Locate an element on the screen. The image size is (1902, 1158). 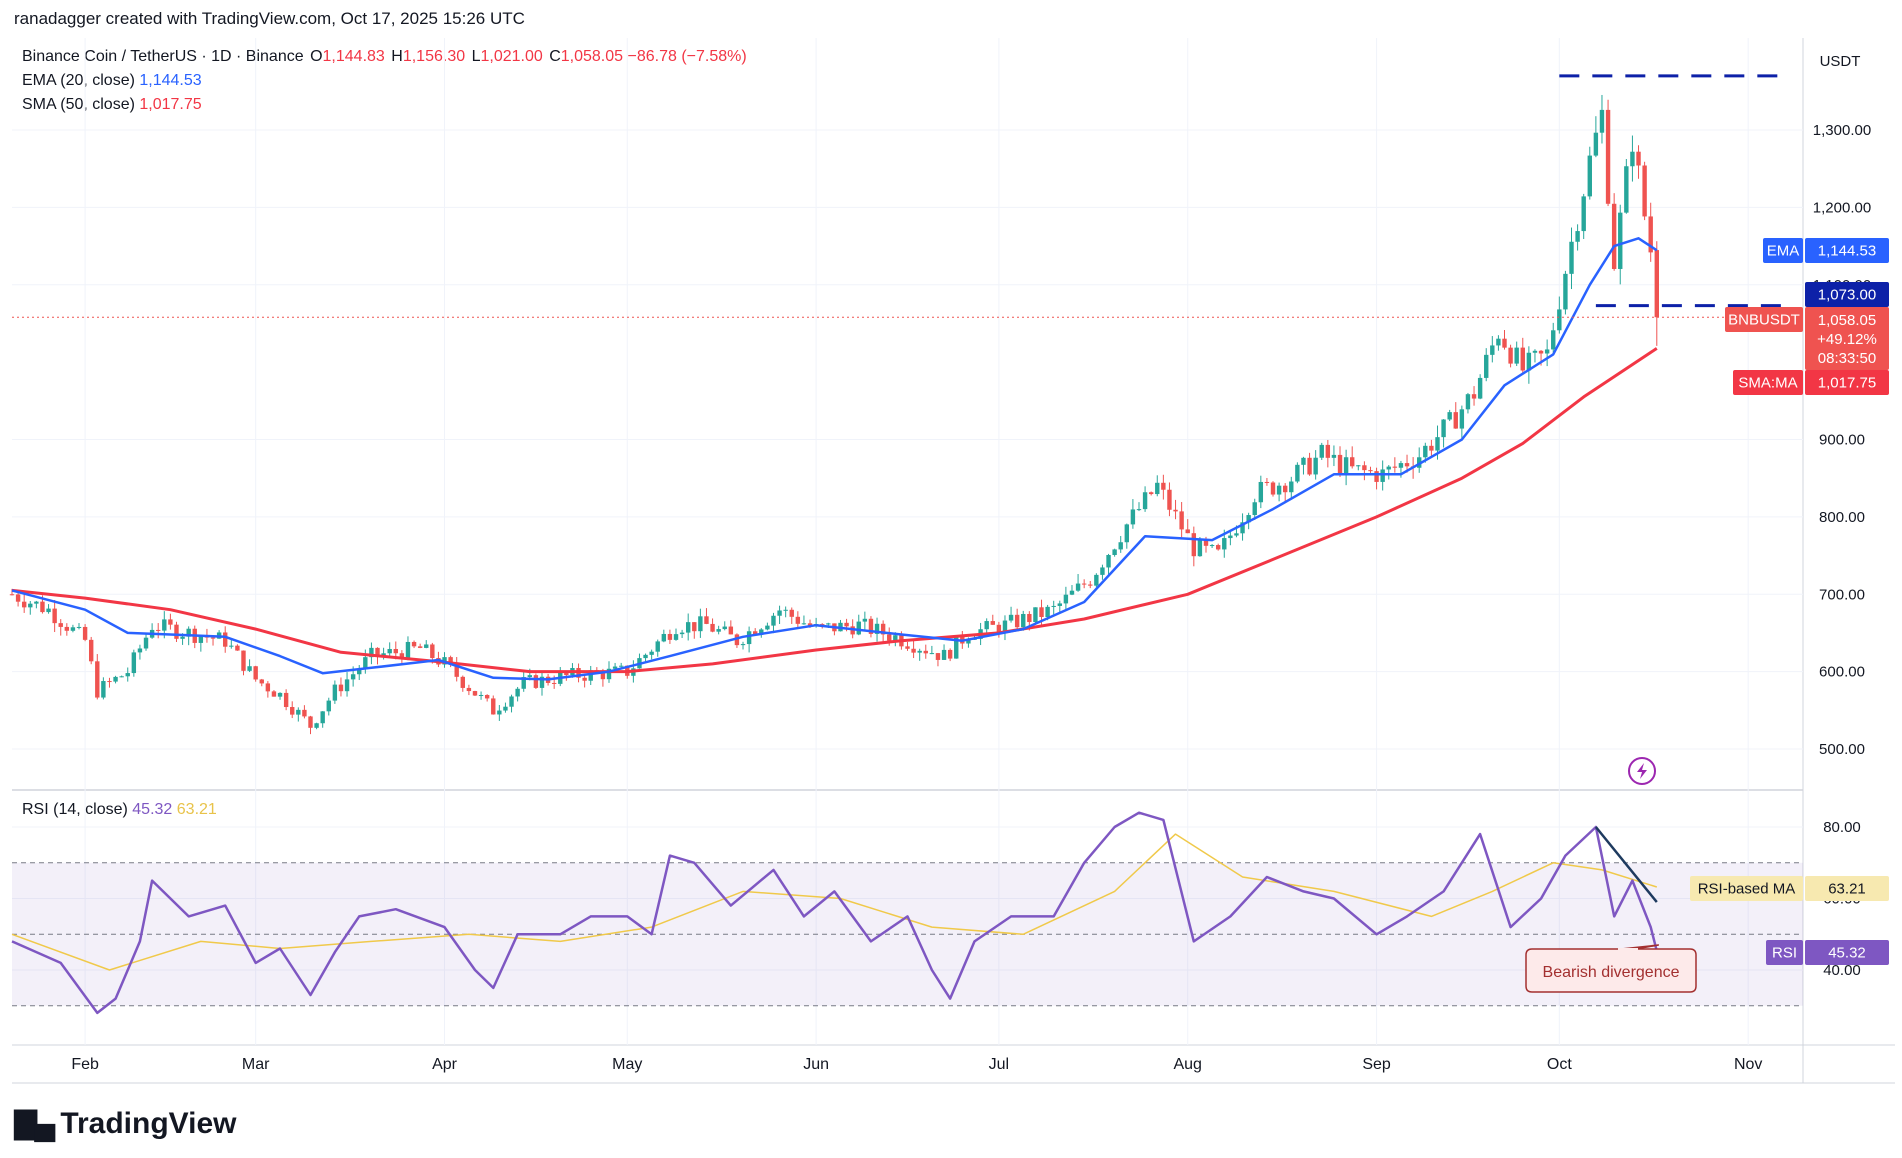
close-label: C is located at coordinates (555, 56).